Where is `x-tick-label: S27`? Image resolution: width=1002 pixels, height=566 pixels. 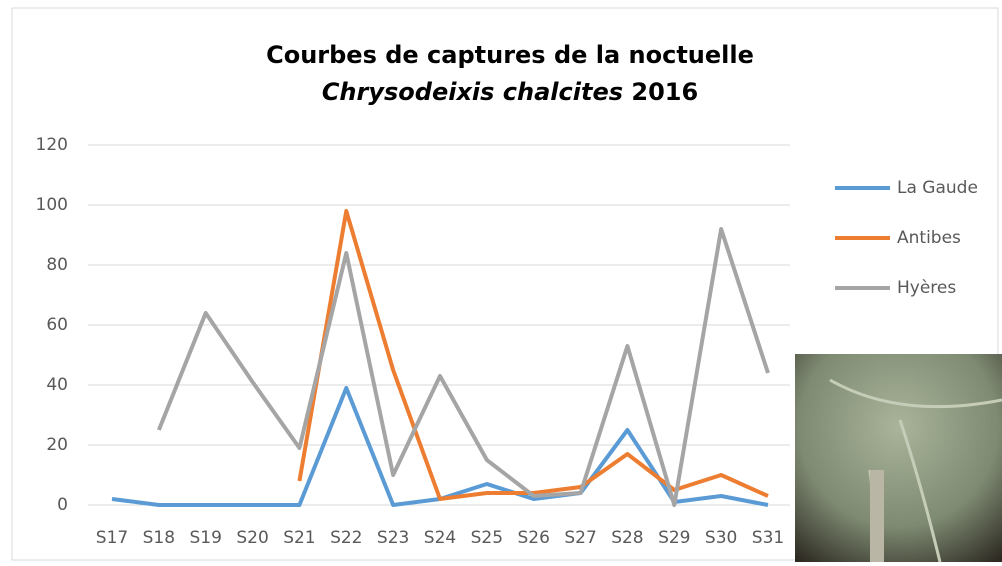
x-tick-label: S27 is located at coordinates (580, 538).